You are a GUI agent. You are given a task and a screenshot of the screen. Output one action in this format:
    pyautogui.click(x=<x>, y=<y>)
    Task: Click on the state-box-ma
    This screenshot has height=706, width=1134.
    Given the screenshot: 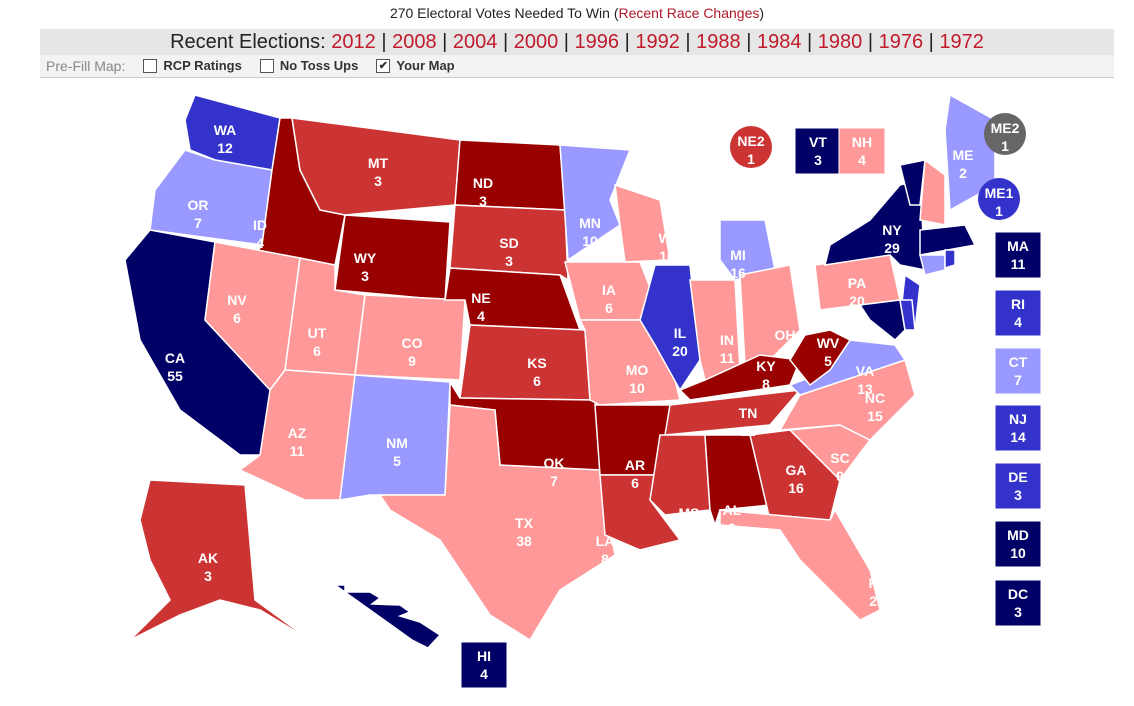 What is the action you would take?
    pyautogui.click(x=1018, y=255)
    